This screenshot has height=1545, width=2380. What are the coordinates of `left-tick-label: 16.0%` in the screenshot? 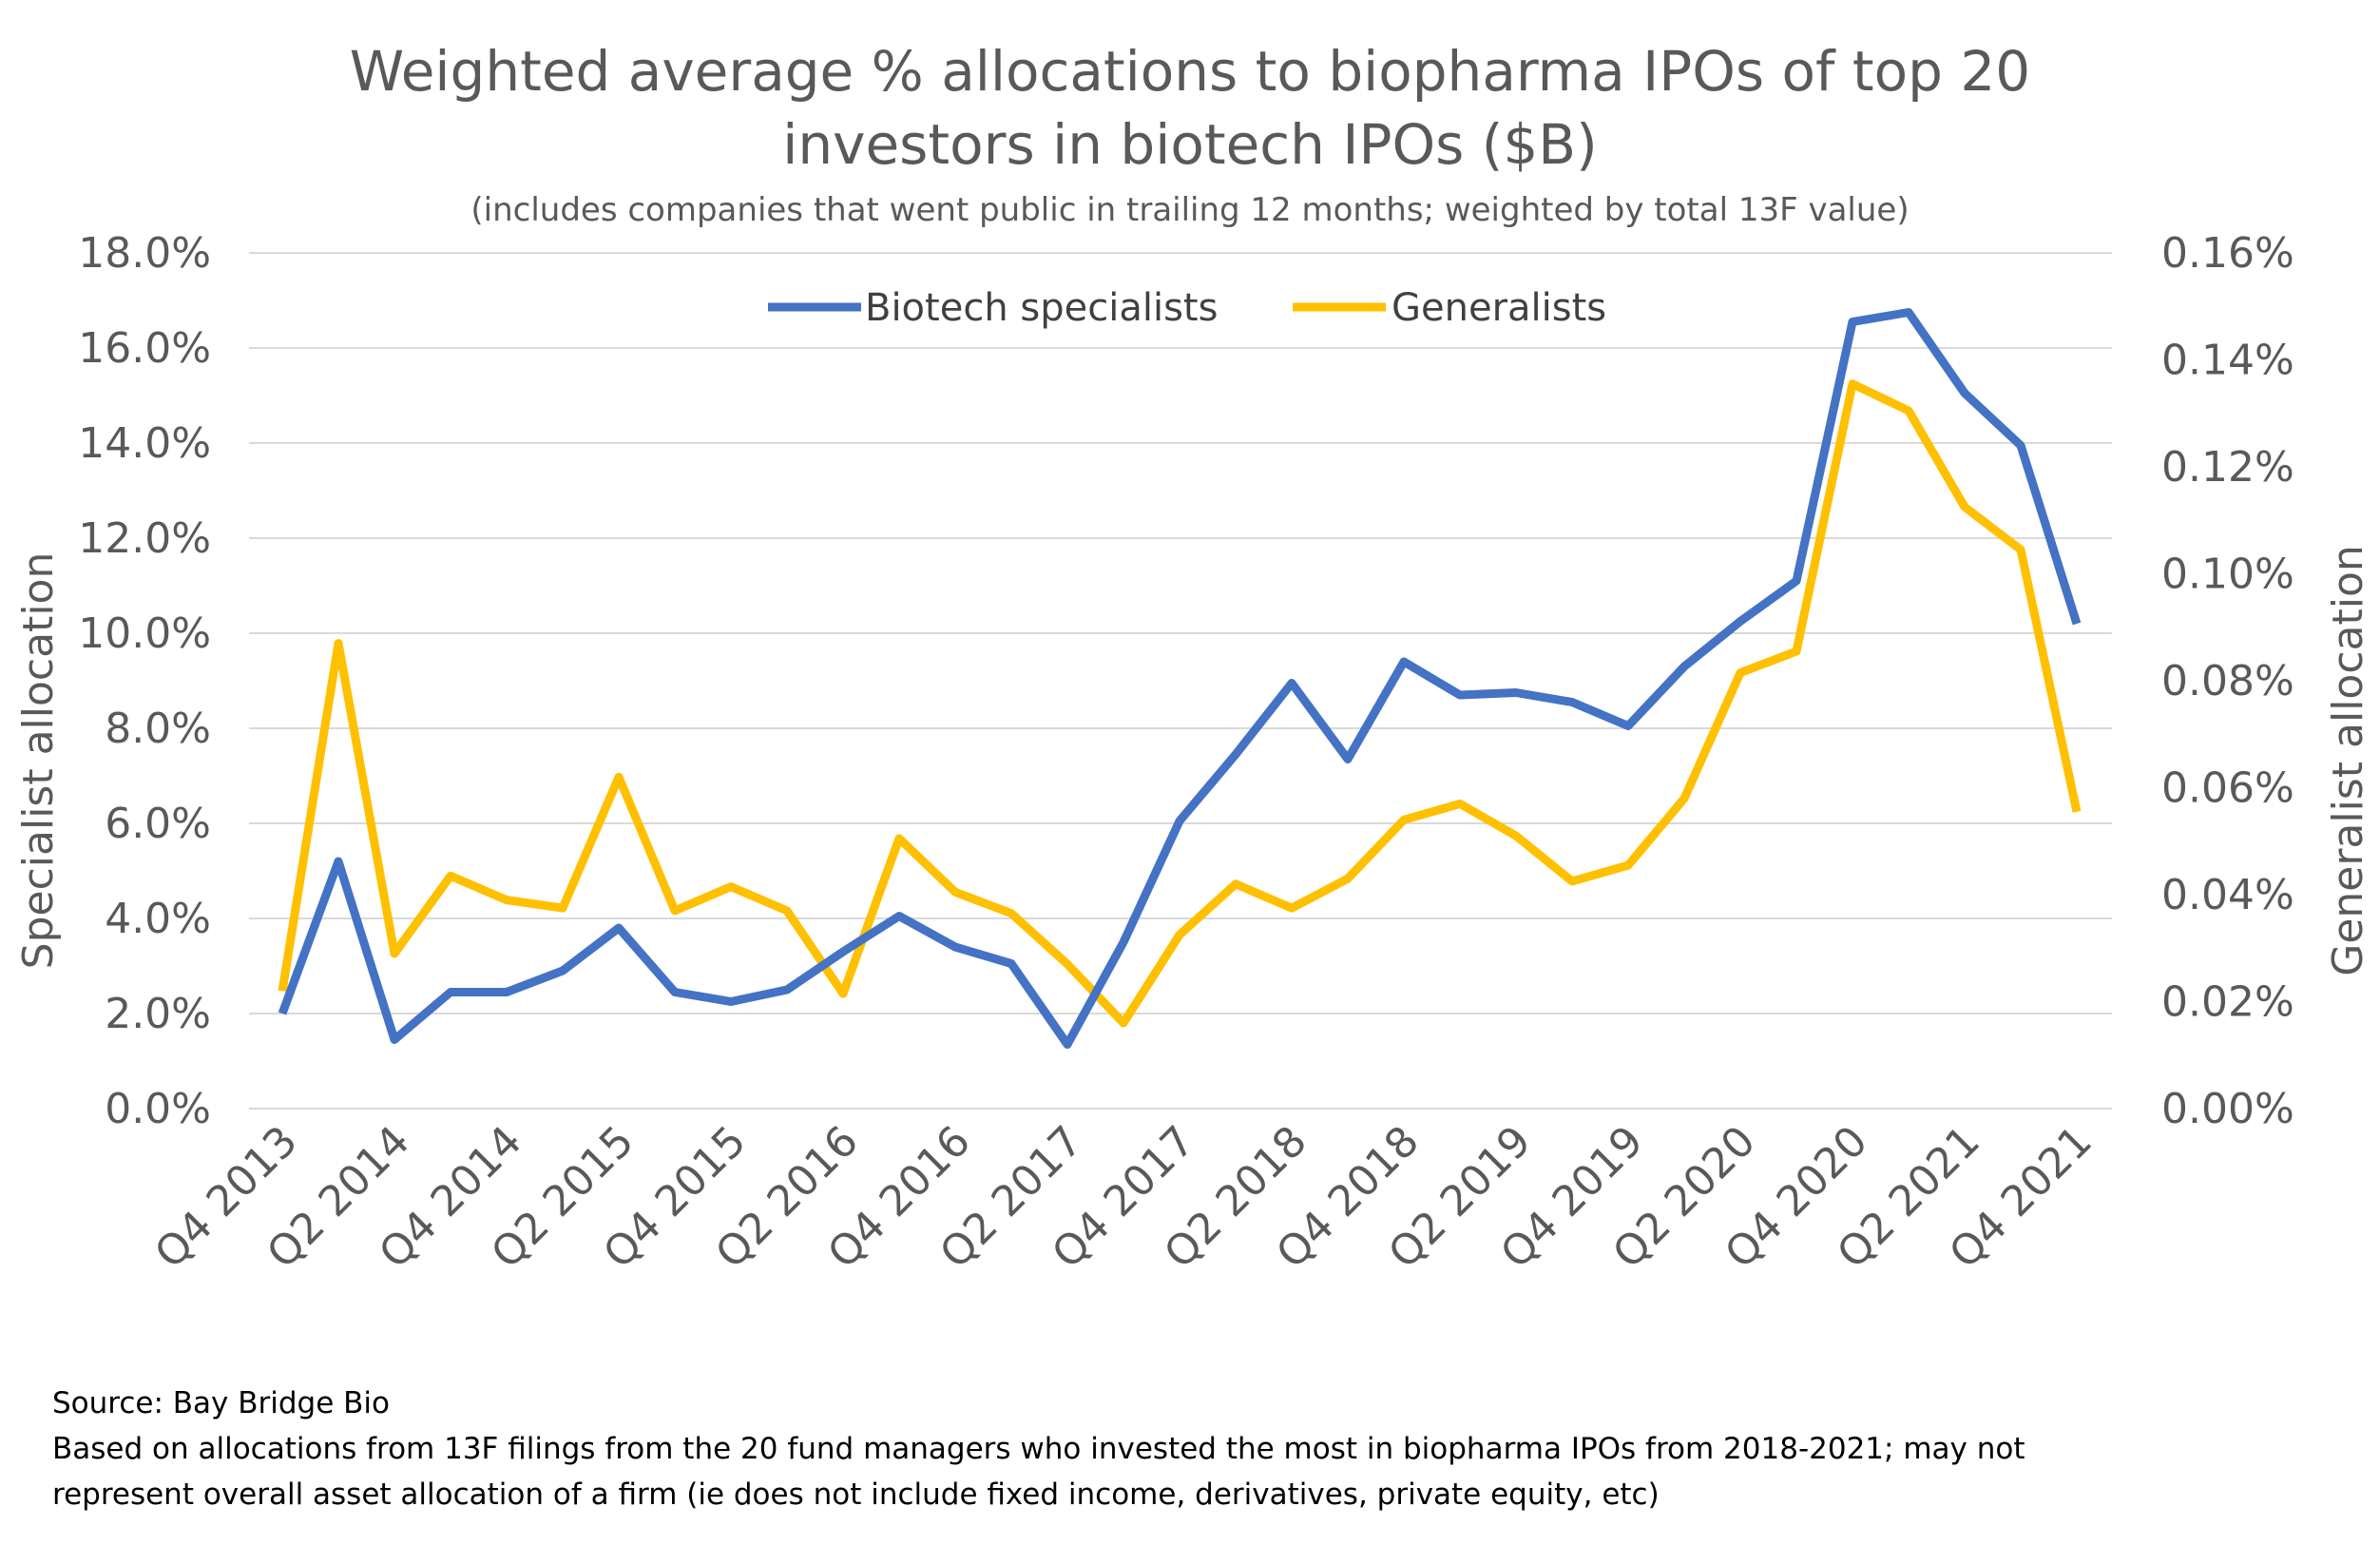 It's located at (144, 348).